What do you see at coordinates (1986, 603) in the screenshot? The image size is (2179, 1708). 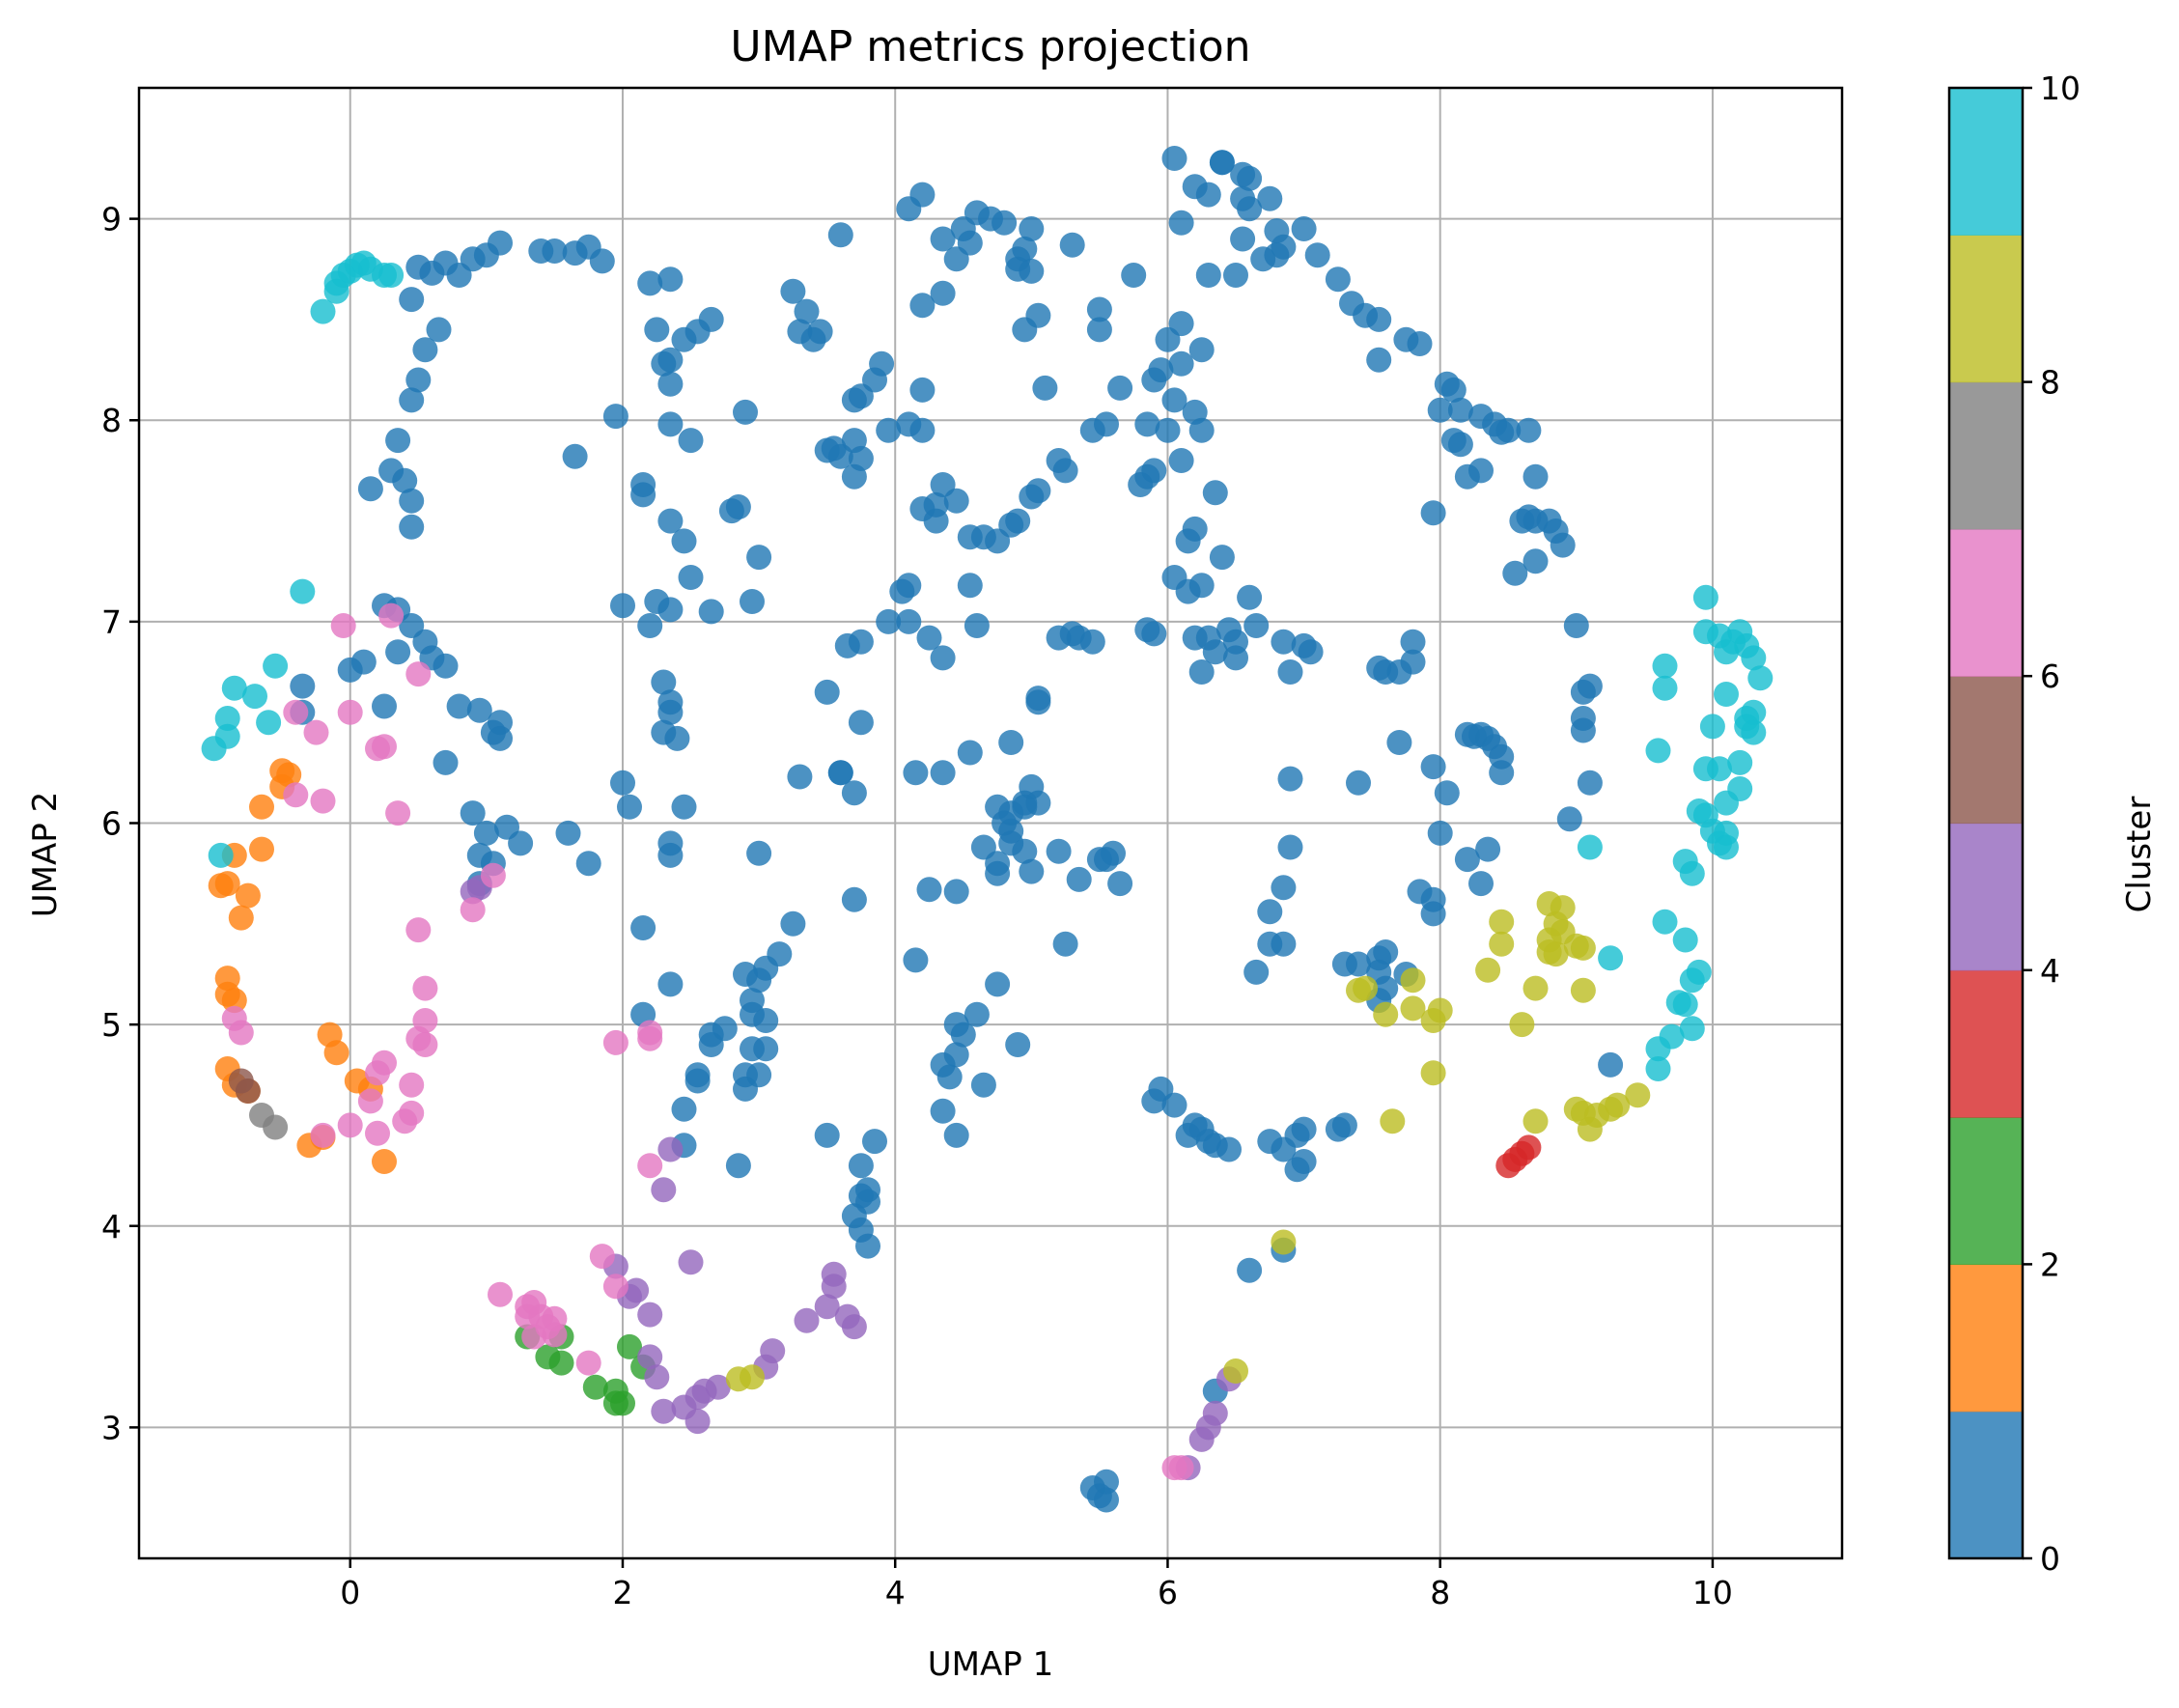 I see `colorbar-segment` at bounding box center [1986, 603].